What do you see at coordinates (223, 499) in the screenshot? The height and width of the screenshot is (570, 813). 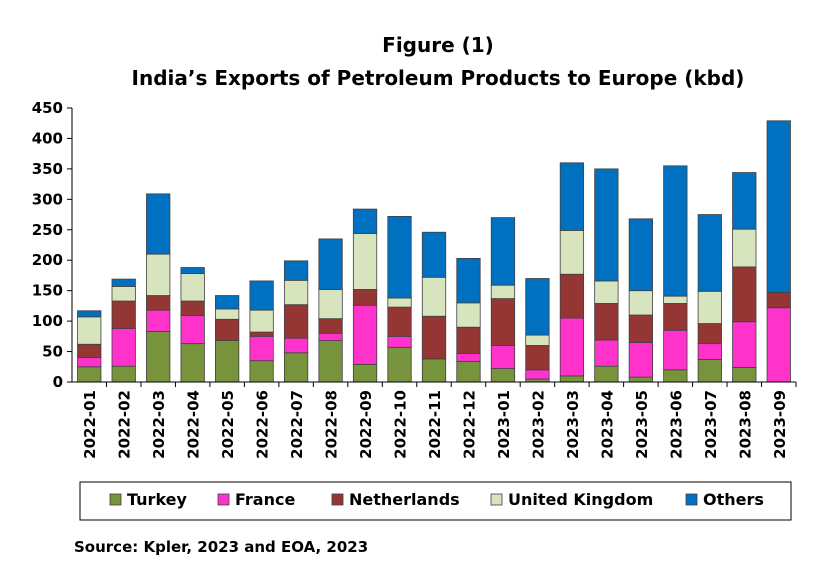 I see `legend-swatch-france` at bounding box center [223, 499].